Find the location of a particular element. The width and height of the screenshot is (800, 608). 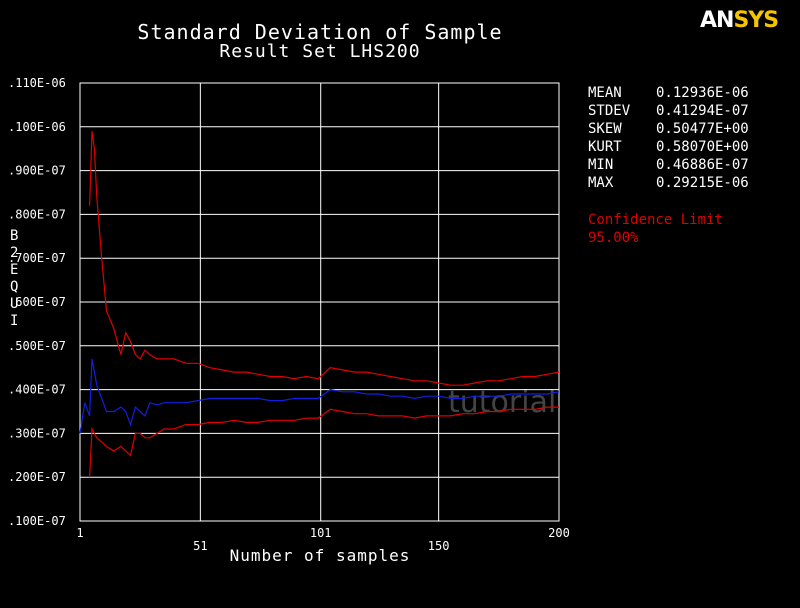

y-tick-label: .700E-07 is located at coordinates (37, 258).